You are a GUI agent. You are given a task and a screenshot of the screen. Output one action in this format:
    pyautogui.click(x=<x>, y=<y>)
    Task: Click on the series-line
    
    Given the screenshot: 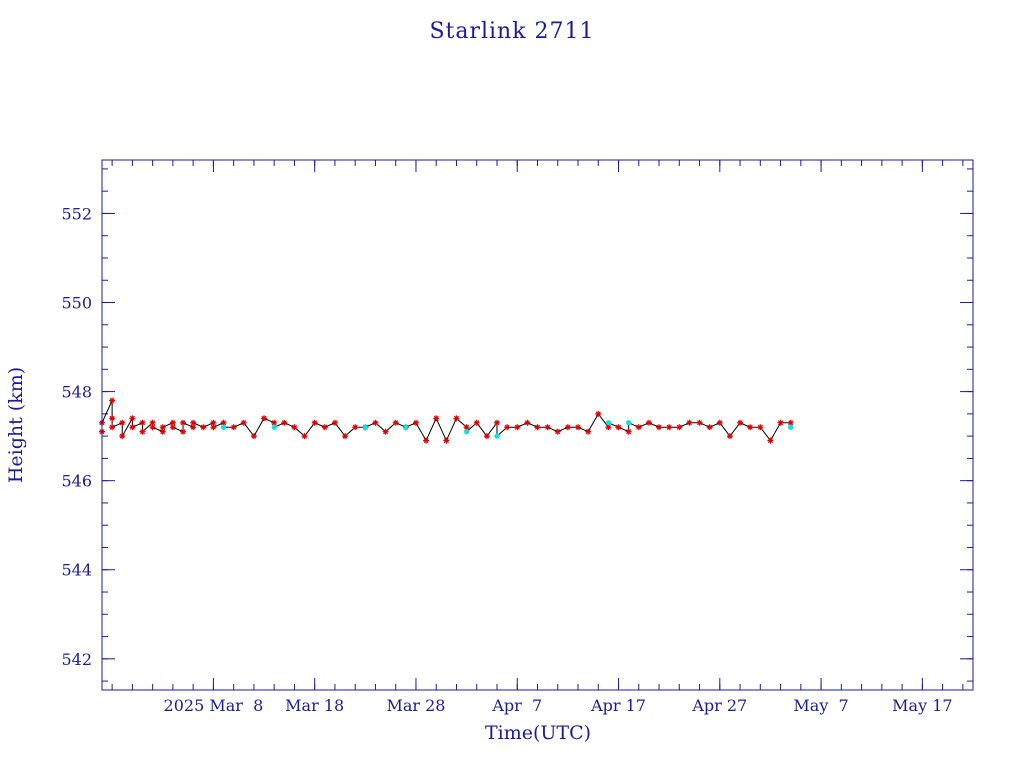 What is the action you would take?
    pyautogui.click(x=446, y=421)
    